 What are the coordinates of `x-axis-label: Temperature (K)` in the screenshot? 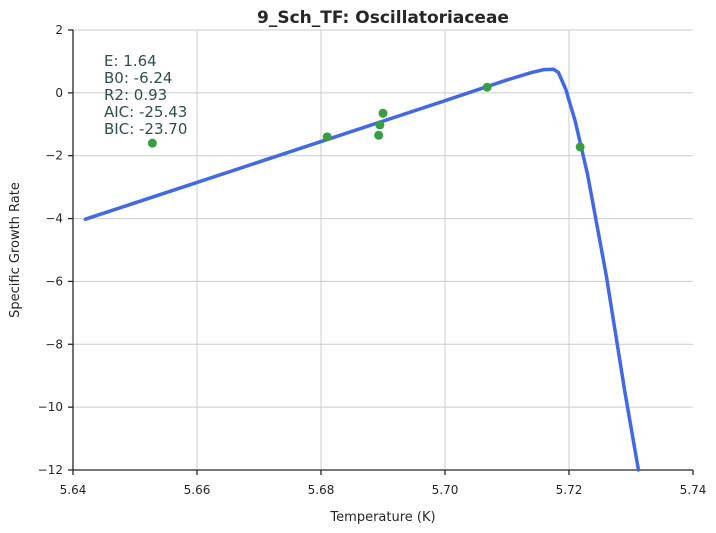 It's located at (382, 517).